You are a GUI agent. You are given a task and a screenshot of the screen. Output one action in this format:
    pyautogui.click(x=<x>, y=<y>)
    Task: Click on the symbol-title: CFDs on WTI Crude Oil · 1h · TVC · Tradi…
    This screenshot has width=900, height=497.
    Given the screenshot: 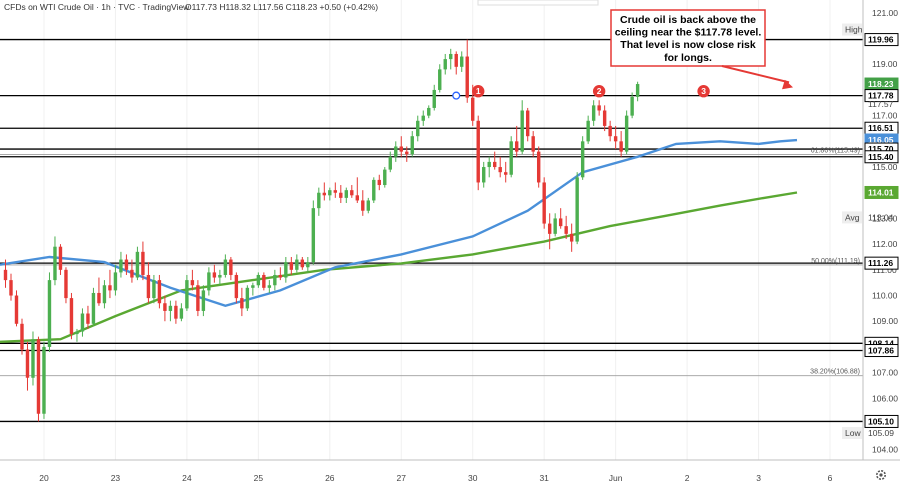 What is the action you would take?
    pyautogui.click(x=97, y=7)
    